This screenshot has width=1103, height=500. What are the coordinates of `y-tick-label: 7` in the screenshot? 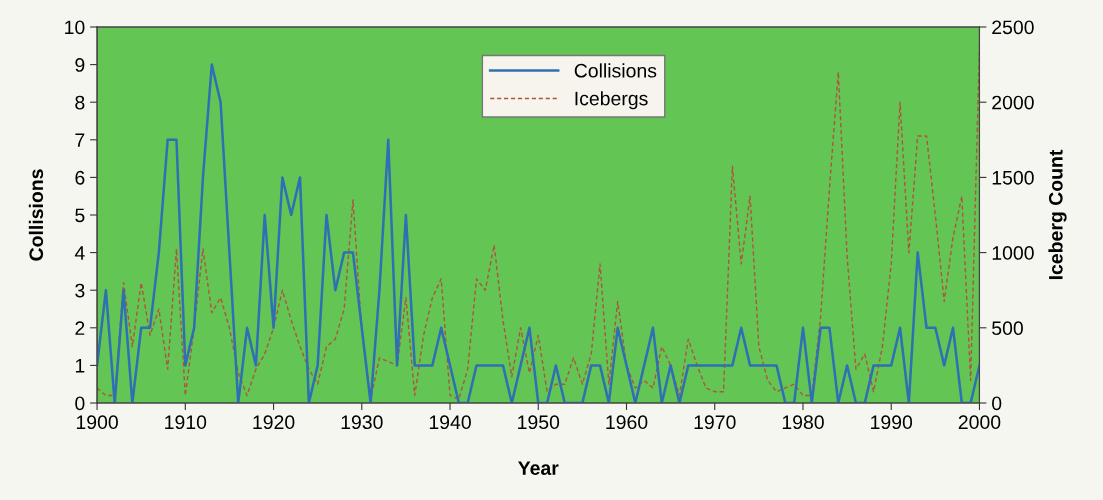 It's located at (80, 140).